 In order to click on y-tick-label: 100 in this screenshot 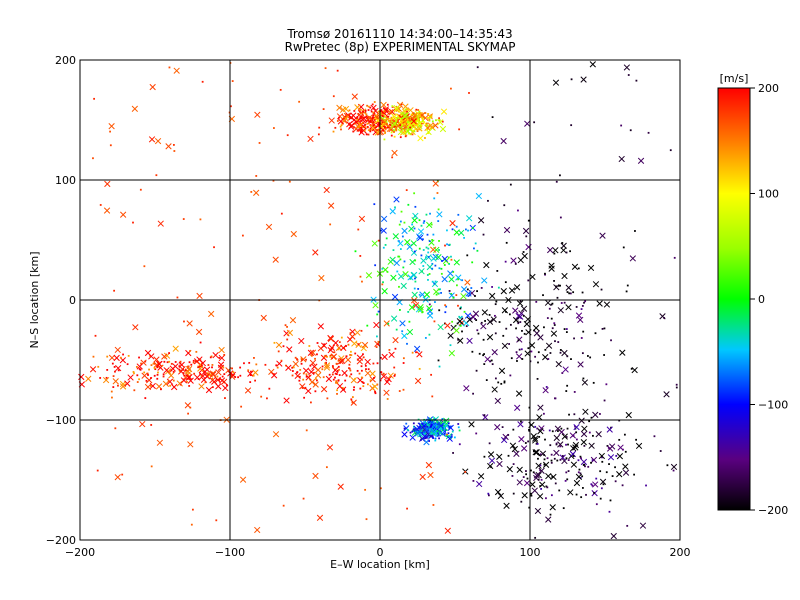, I will do `click(65, 180)`.